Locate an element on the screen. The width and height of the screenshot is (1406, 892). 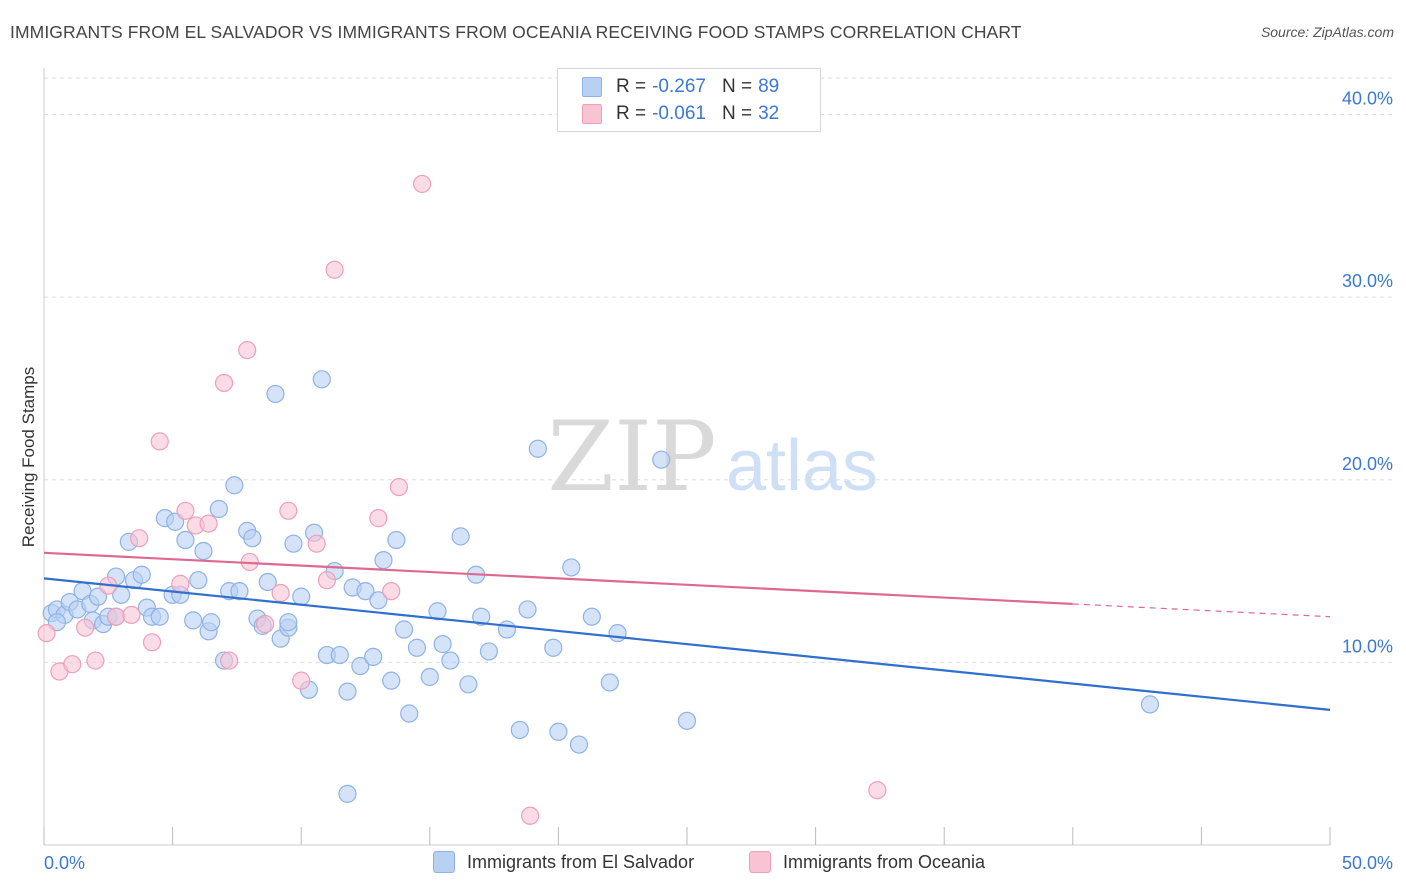
r-value: -0.267 is located at coordinates (679, 86).